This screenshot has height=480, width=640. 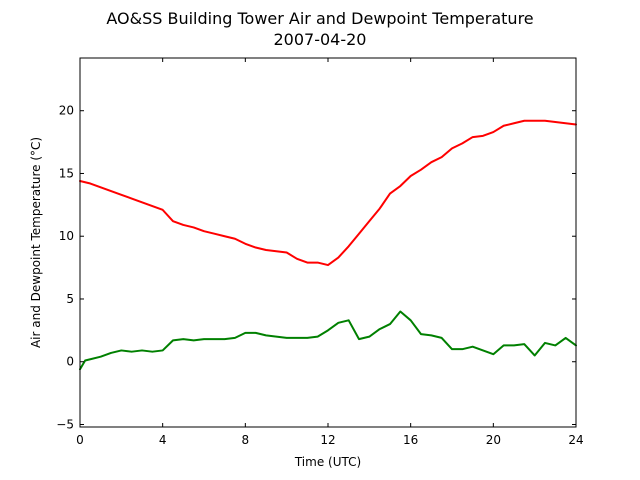 What do you see at coordinates (163, 440) in the screenshot?
I see `x-tick-label: 4` at bounding box center [163, 440].